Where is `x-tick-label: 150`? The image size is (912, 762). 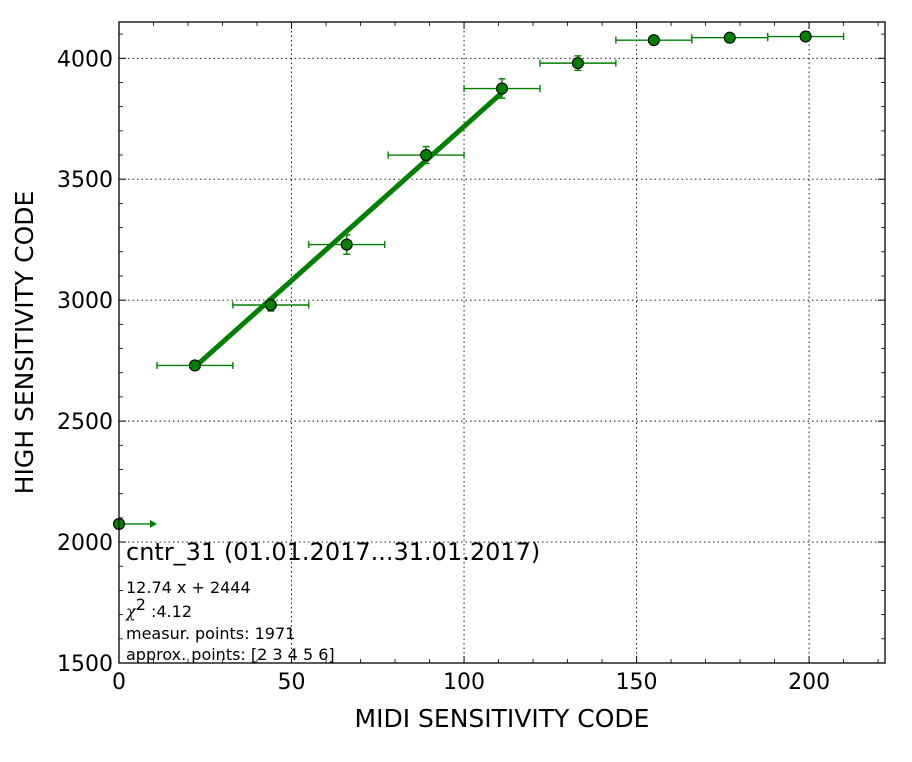
x-tick-label: 150 is located at coordinates (637, 682).